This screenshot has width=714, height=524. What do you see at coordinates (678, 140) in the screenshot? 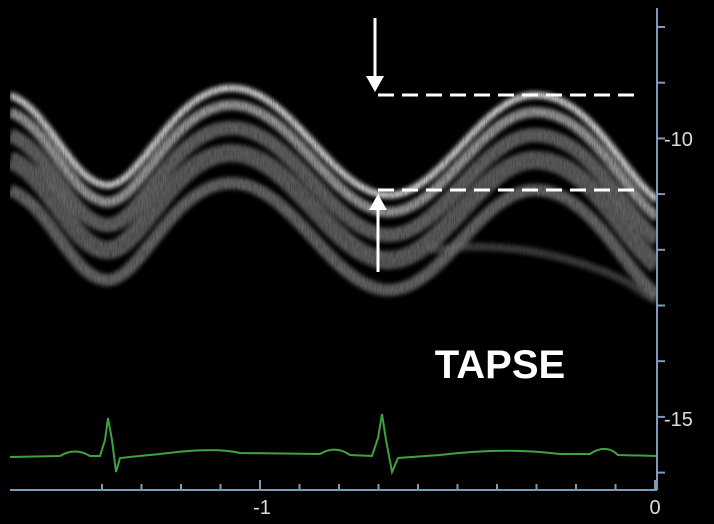
I see `right-tick-label: -10` at bounding box center [678, 140].